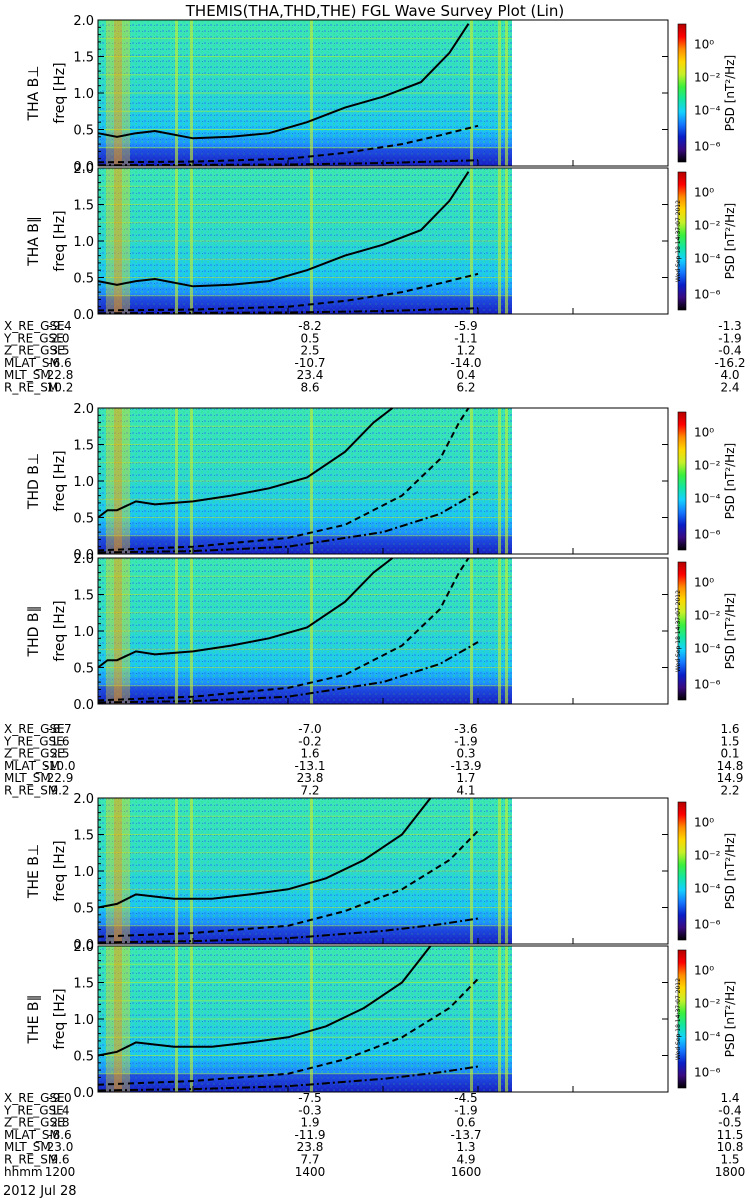 This screenshot has width=750, height=1200. Describe the element at coordinates (34, 94) in the screenshot. I see `panel-label: THA B⊥` at that location.